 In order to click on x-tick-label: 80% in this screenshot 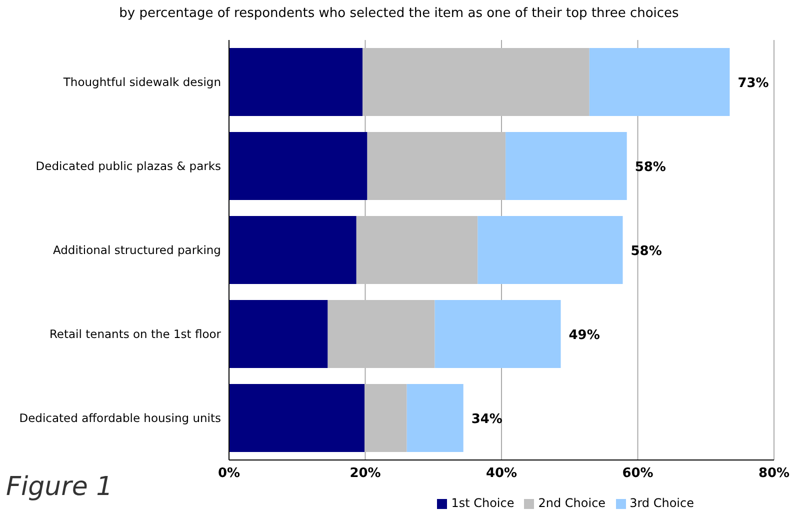, I will do `click(774, 474)`.